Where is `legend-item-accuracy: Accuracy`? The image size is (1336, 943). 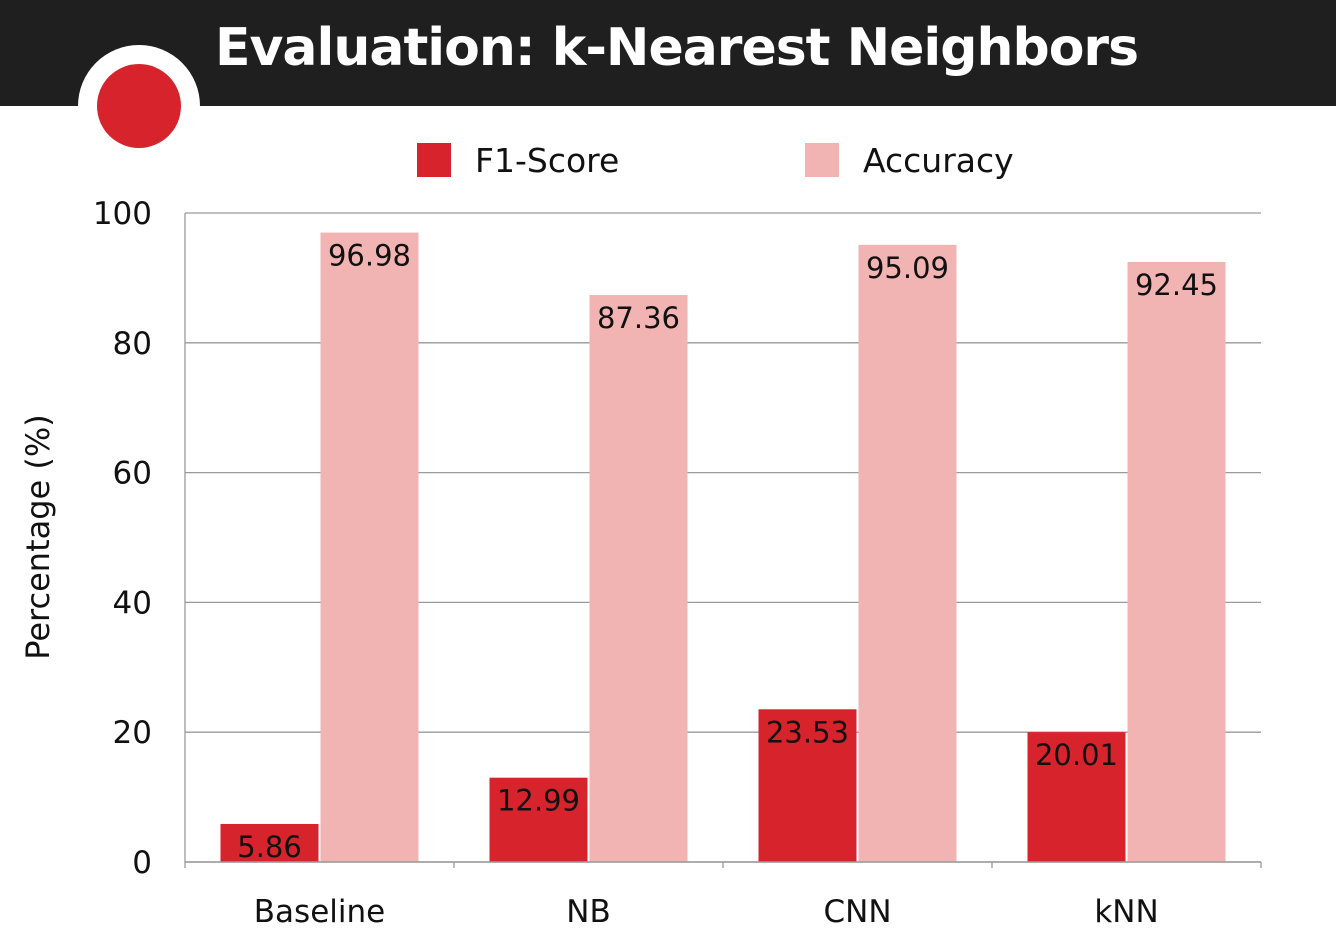
legend-item-accuracy: Accuracy is located at coordinates (909, 160).